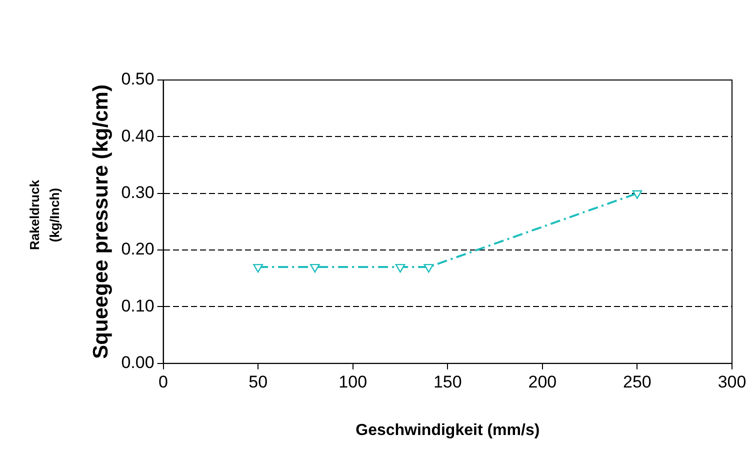 The image size is (752, 449). I want to click on x-tick-label: 200, so click(542, 382).